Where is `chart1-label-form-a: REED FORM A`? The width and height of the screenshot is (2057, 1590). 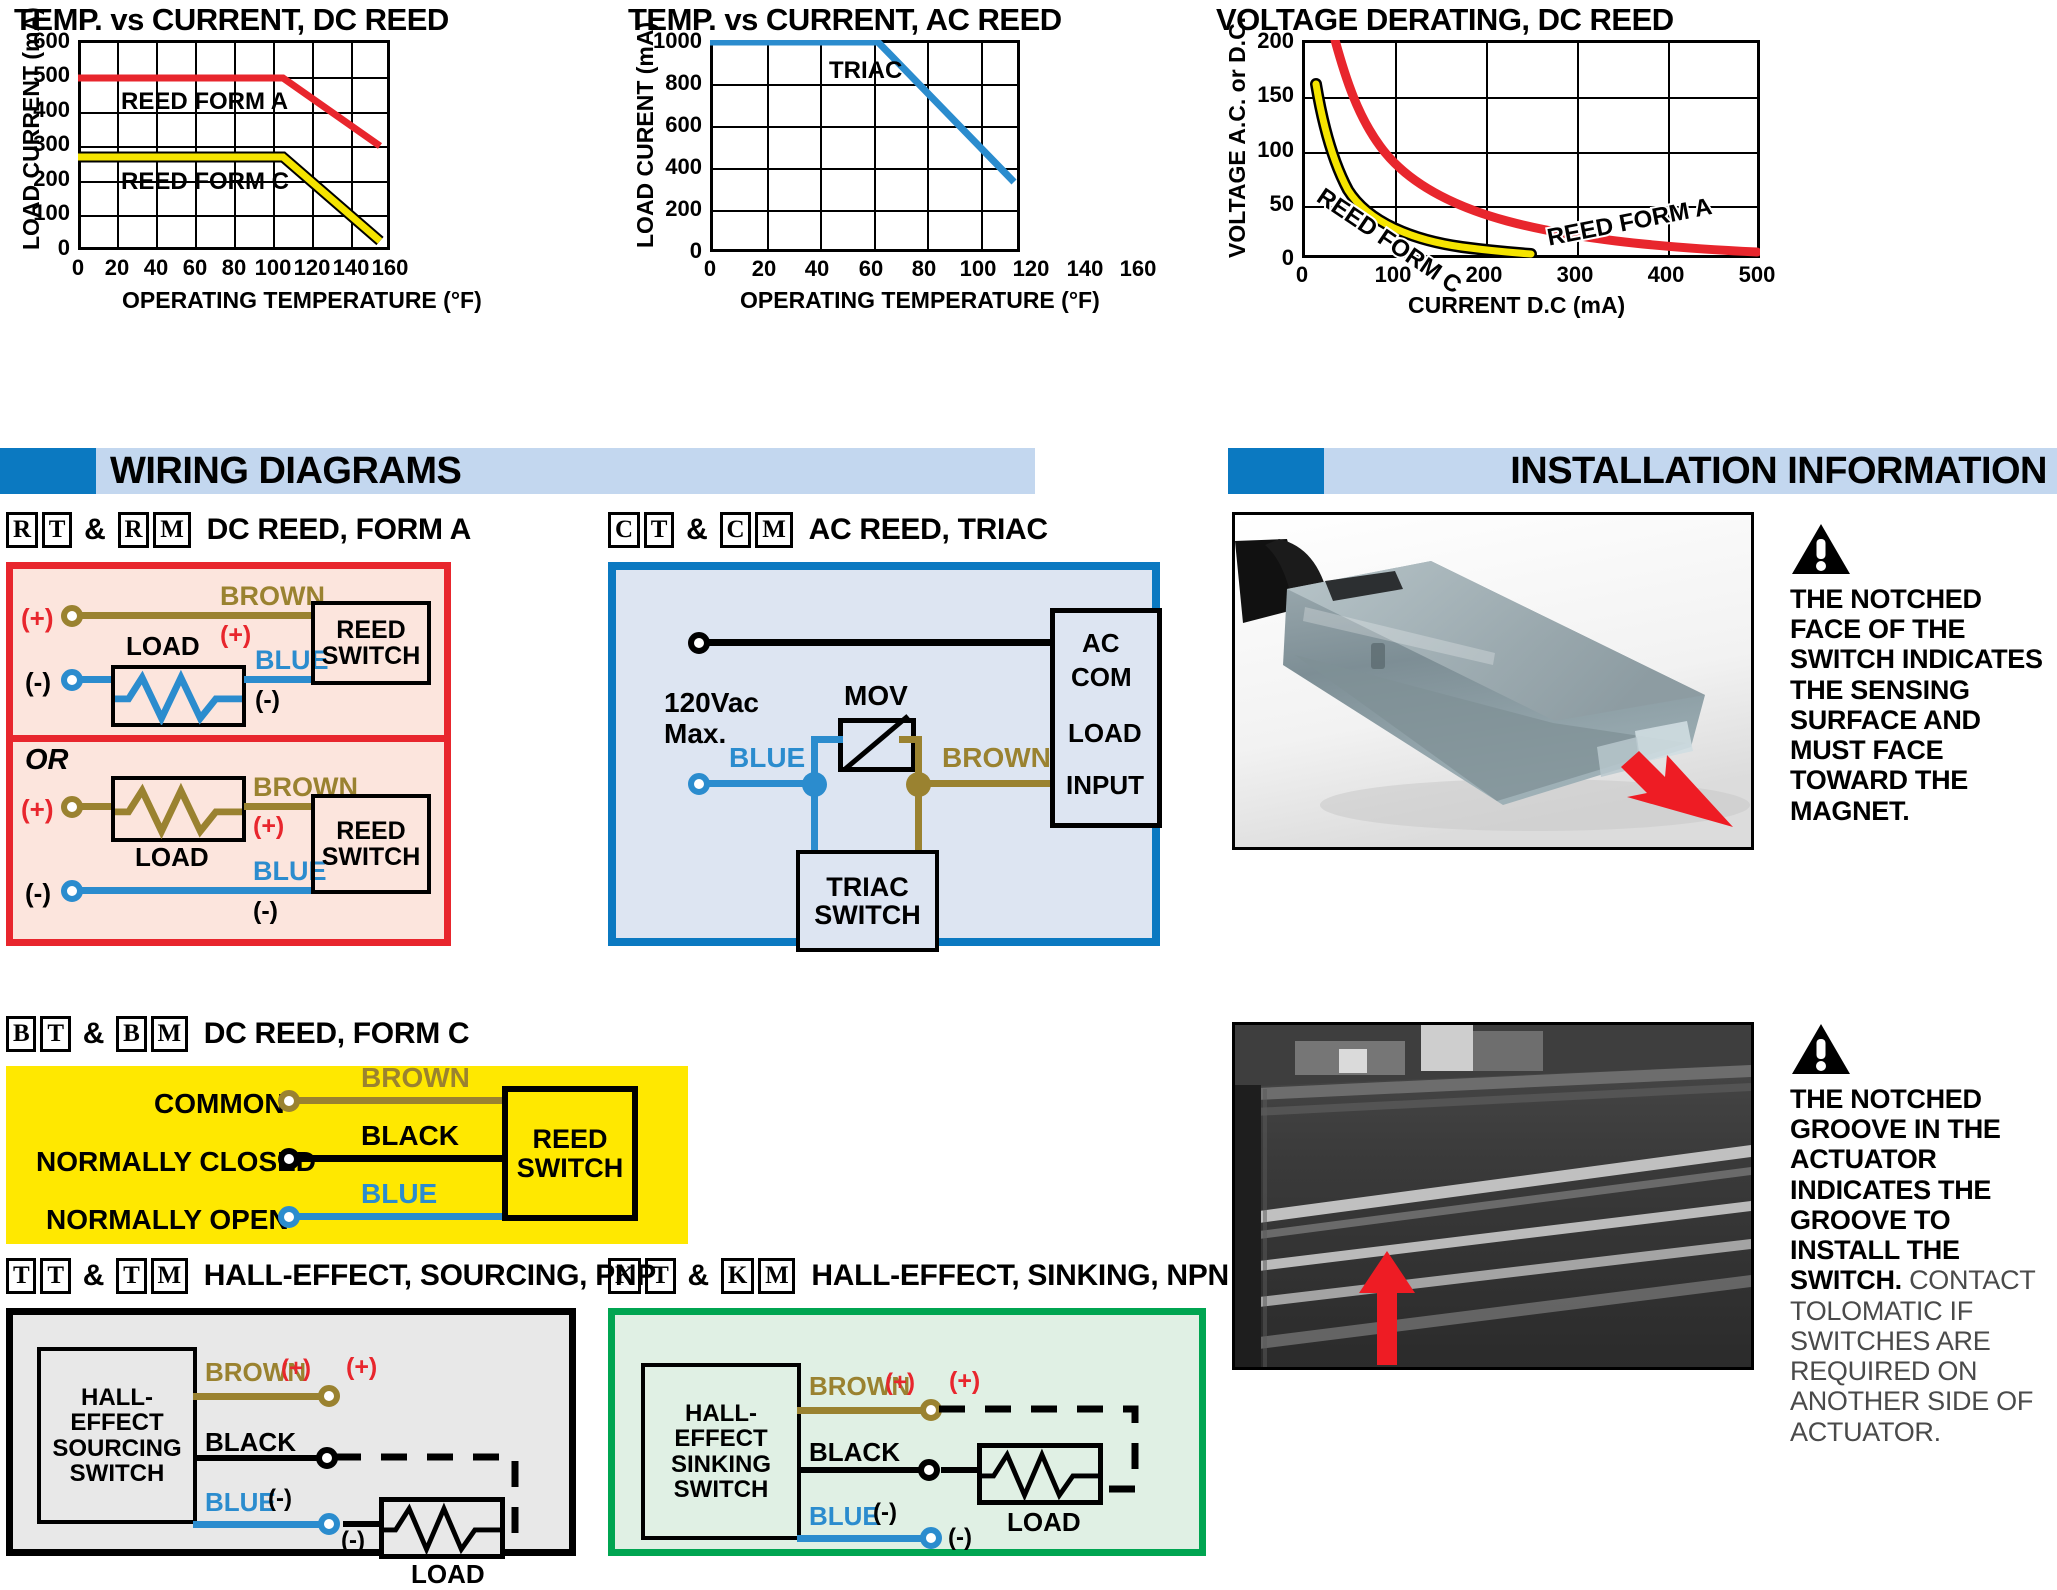
chart1-label-form-a: REED FORM A is located at coordinates (205, 101).